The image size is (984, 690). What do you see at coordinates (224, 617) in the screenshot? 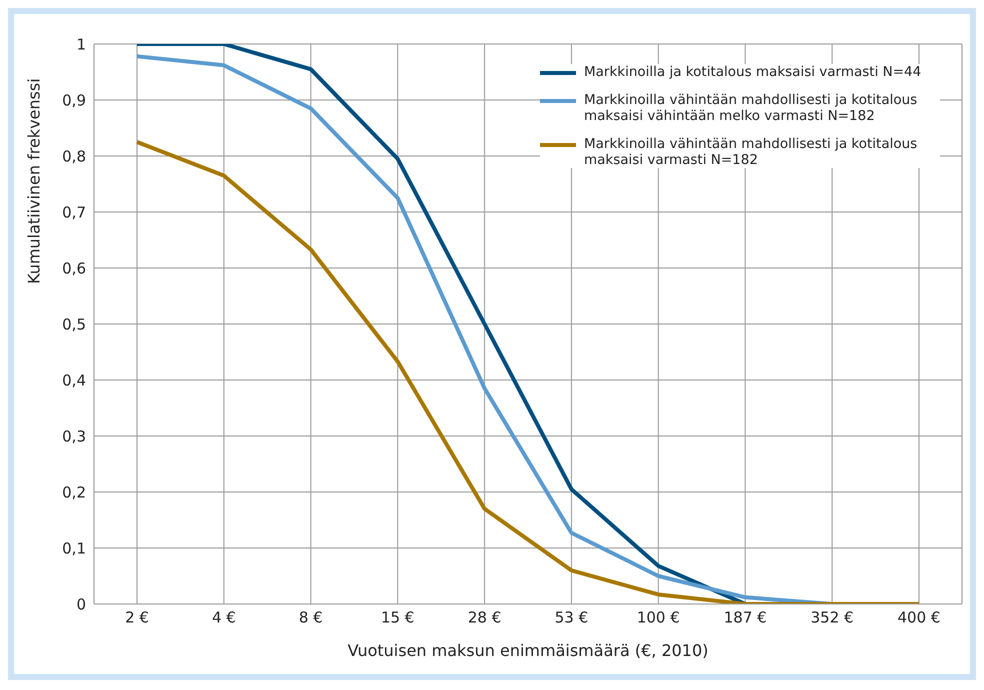
I see `x-tick-label: 4 €` at bounding box center [224, 617].